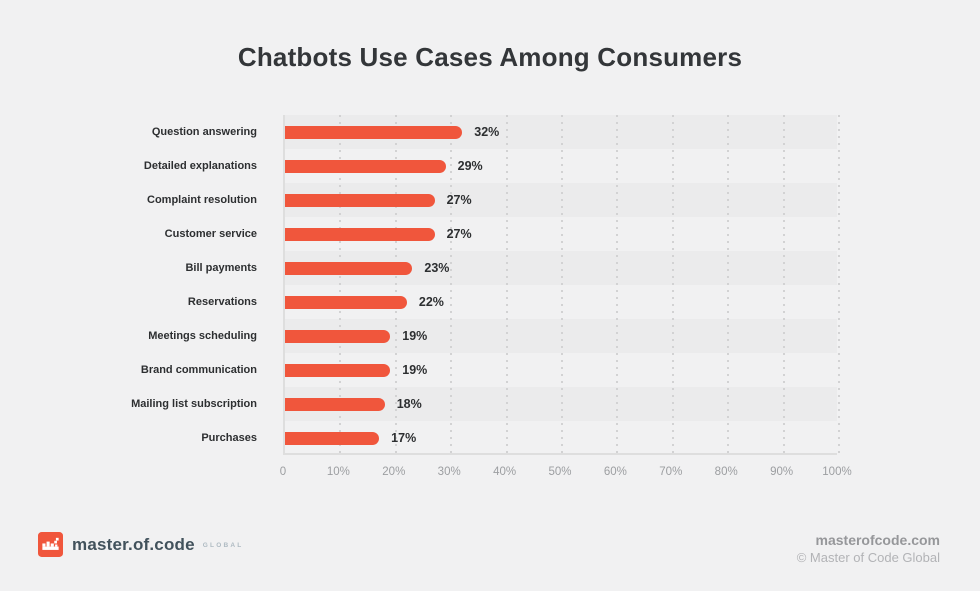  What do you see at coordinates (487, 132) in the screenshot?
I see `bar-value-label: 32%` at bounding box center [487, 132].